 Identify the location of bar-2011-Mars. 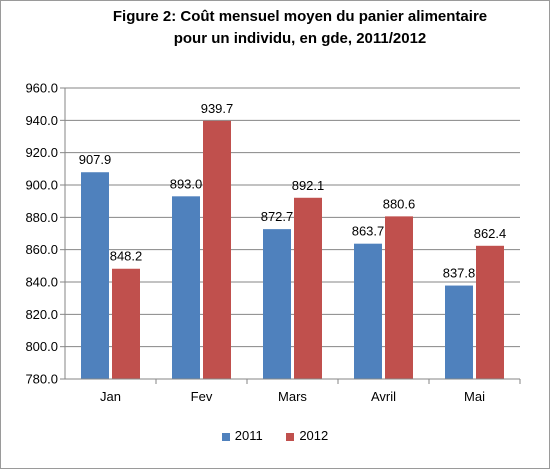
(277, 304).